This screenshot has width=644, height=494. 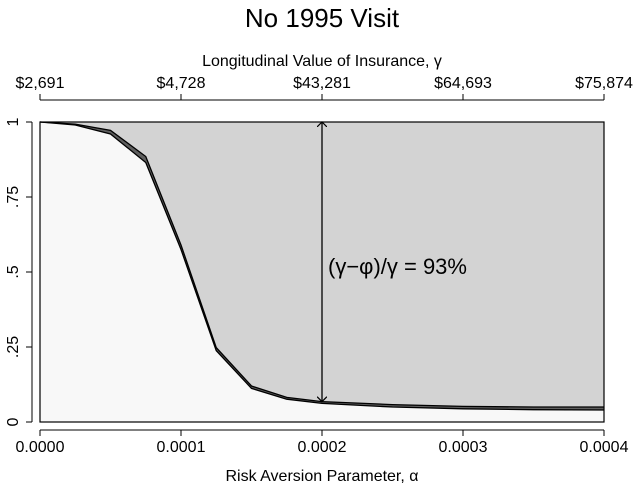 What do you see at coordinates (181, 447) in the screenshot?
I see `x-tick-label: 0.0001` at bounding box center [181, 447].